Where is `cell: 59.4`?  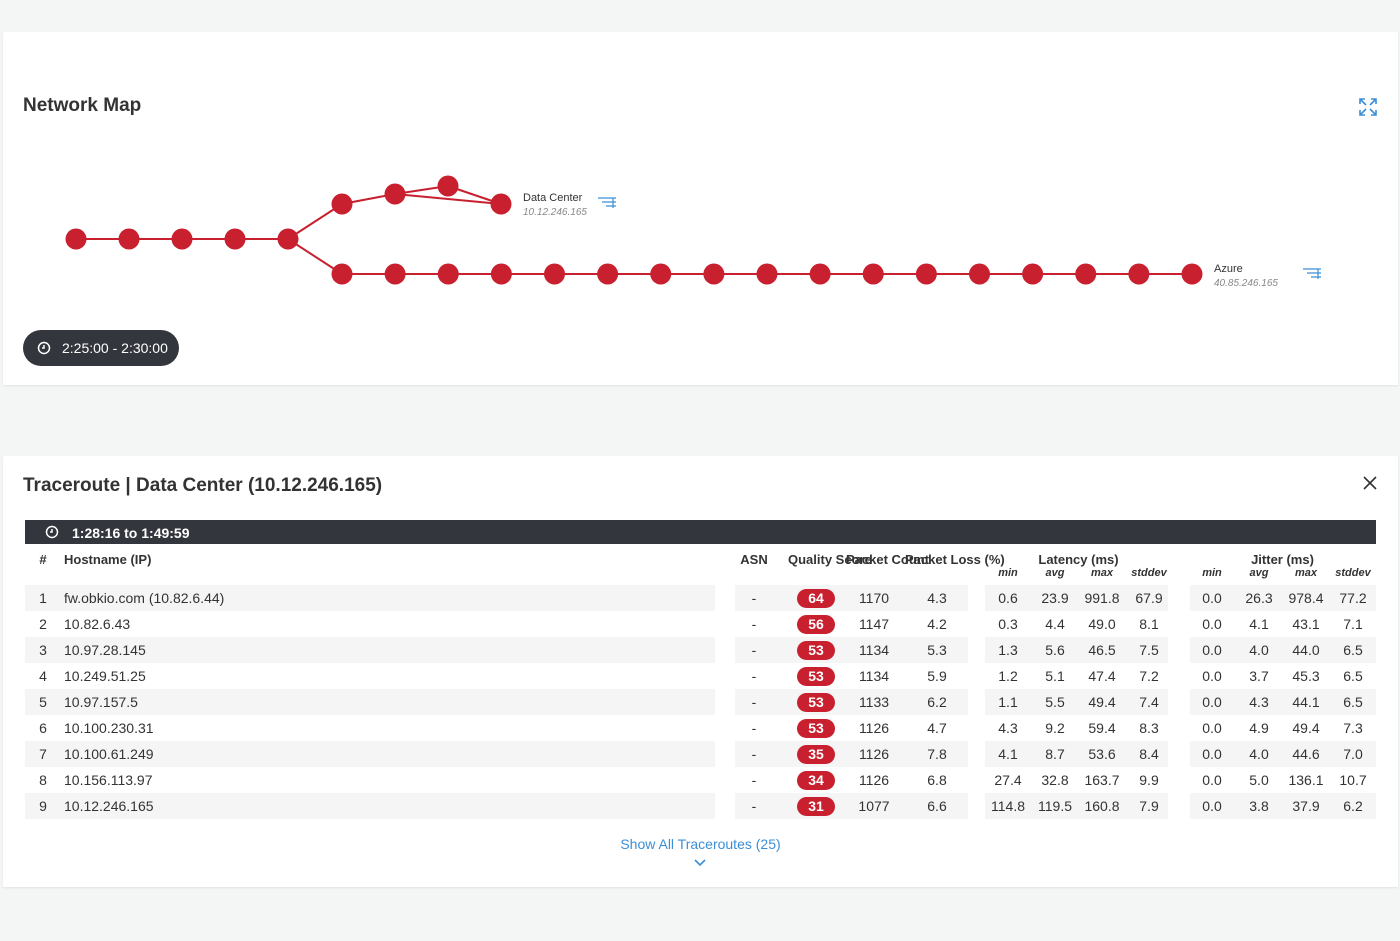 cell: 59.4 is located at coordinates (1102, 728).